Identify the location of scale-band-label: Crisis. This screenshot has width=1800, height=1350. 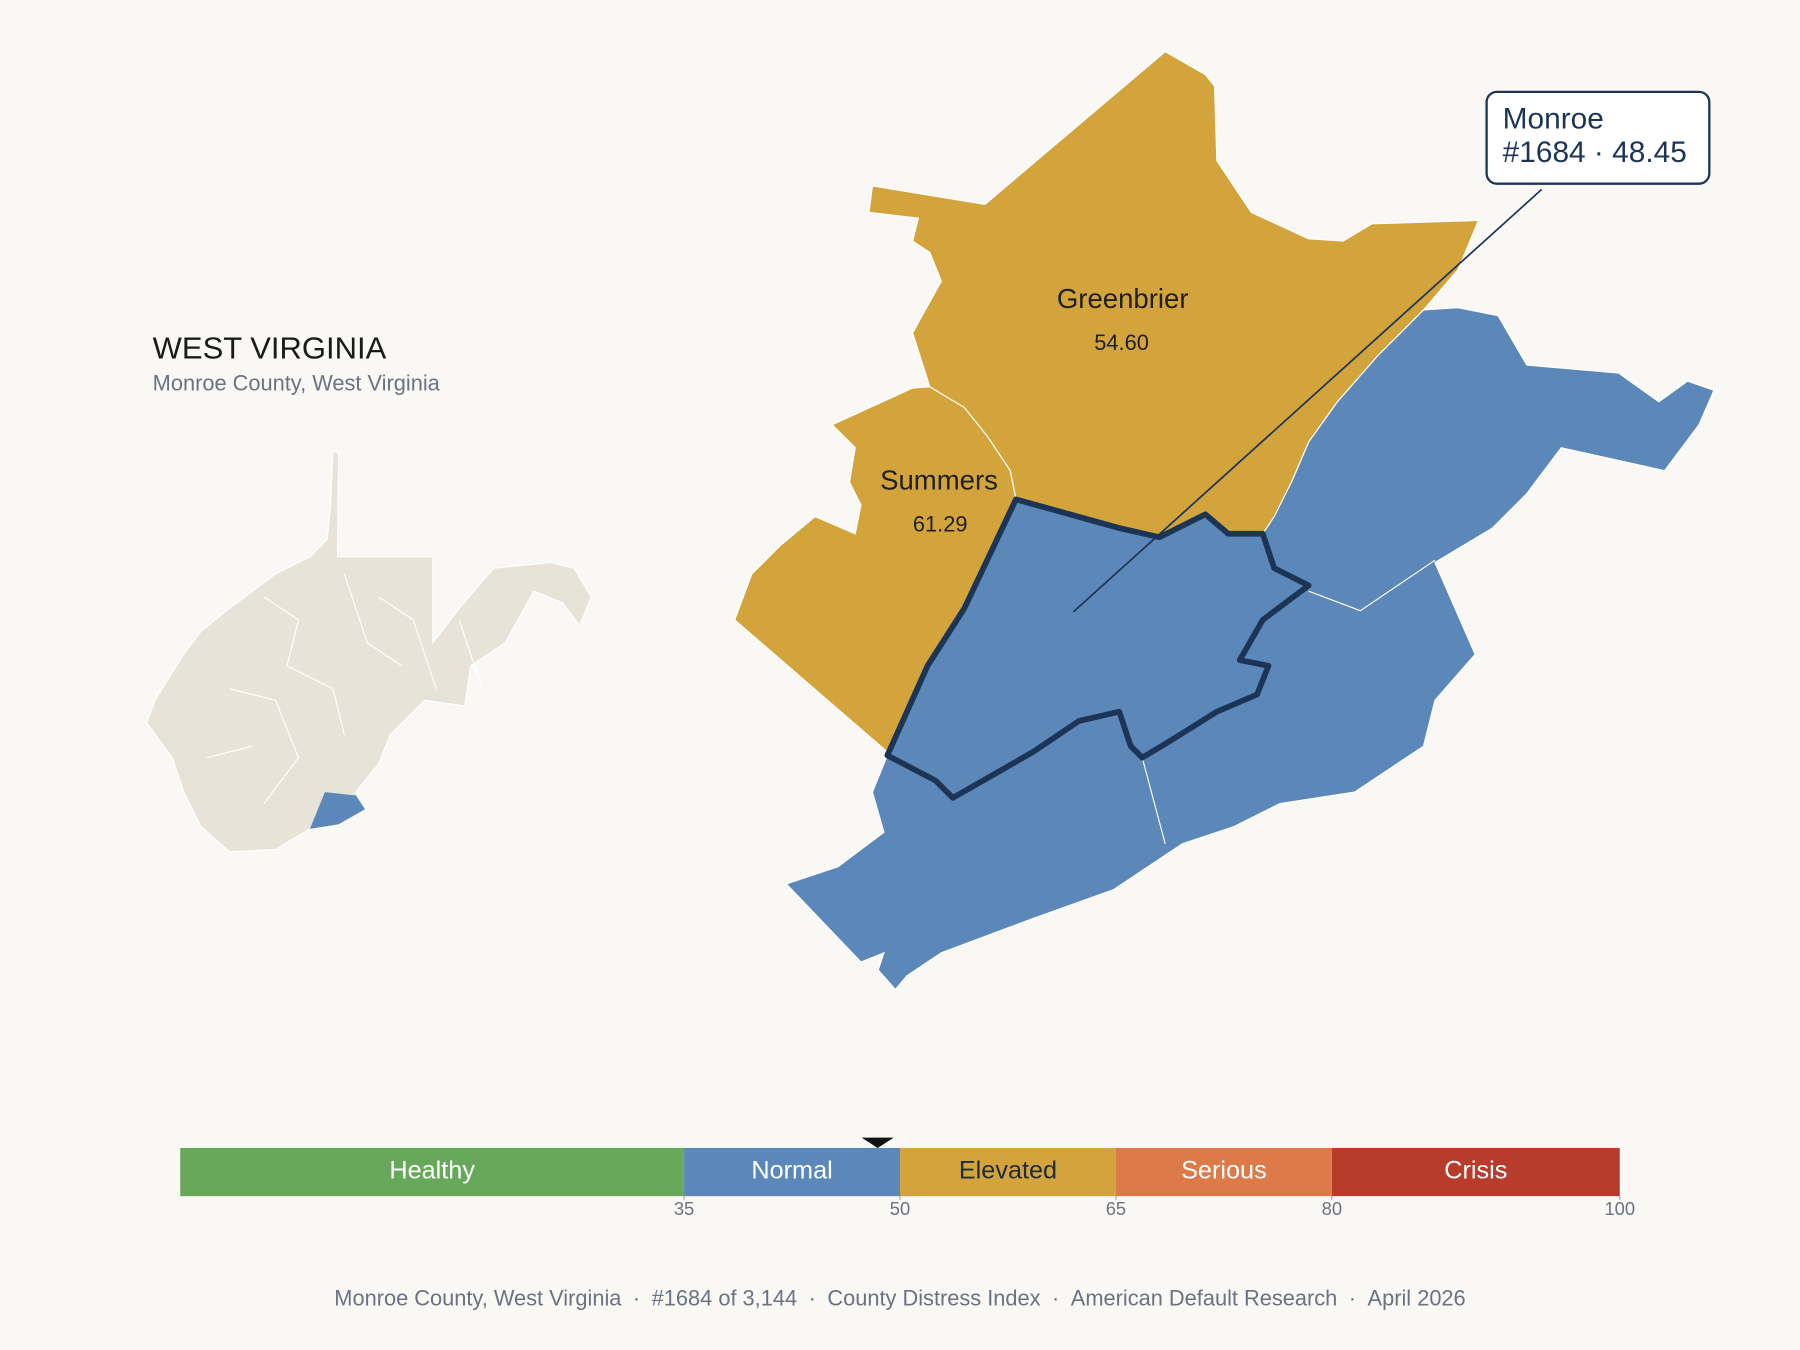
(1475, 1171).